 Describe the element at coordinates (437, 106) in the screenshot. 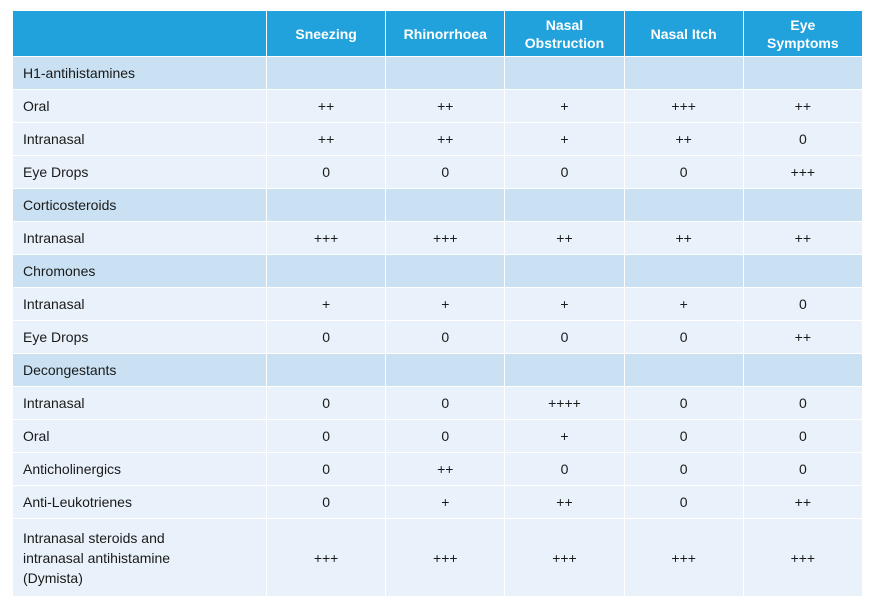

I see `table-row: Oral ++ ++ + +++ ++` at that location.